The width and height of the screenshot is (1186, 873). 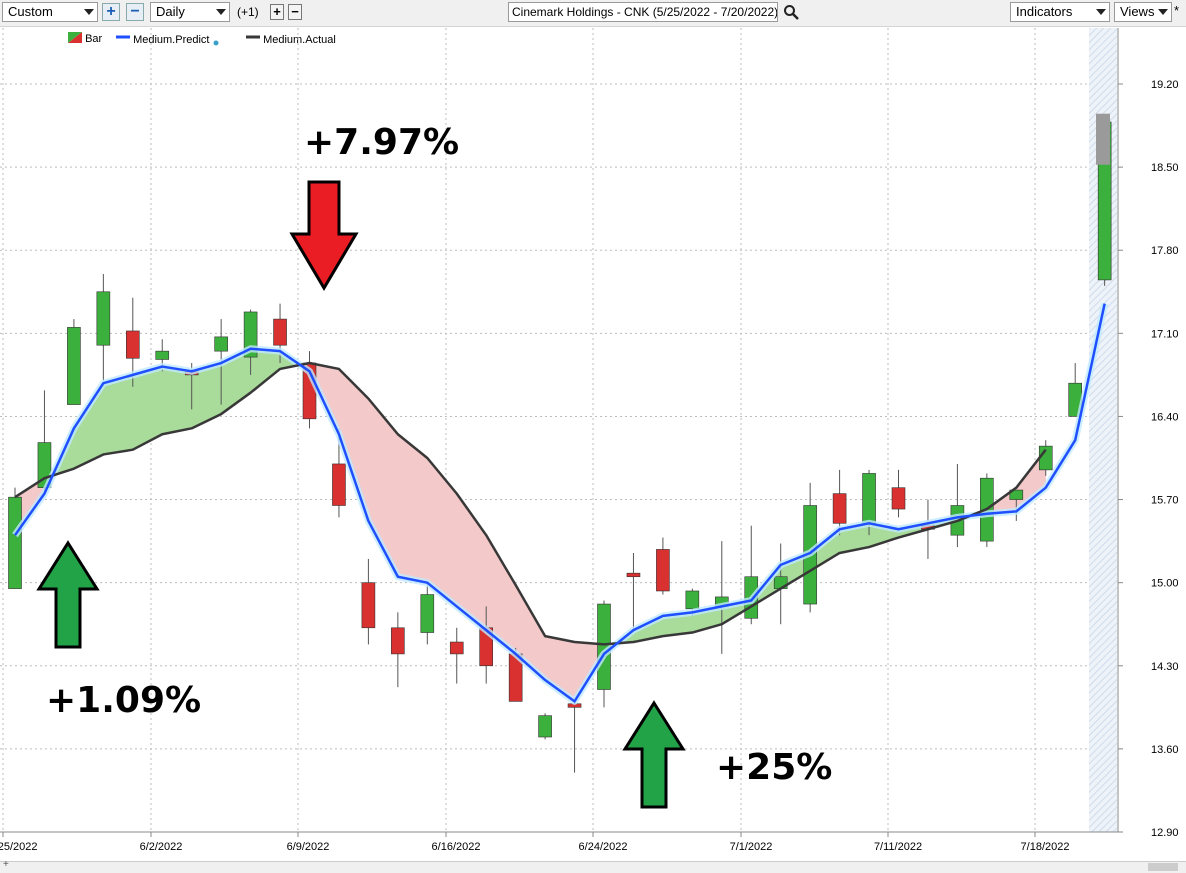 What do you see at coordinates (170, 11) in the screenshot?
I see `interval-select-value: Daily` at bounding box center [170, 11].